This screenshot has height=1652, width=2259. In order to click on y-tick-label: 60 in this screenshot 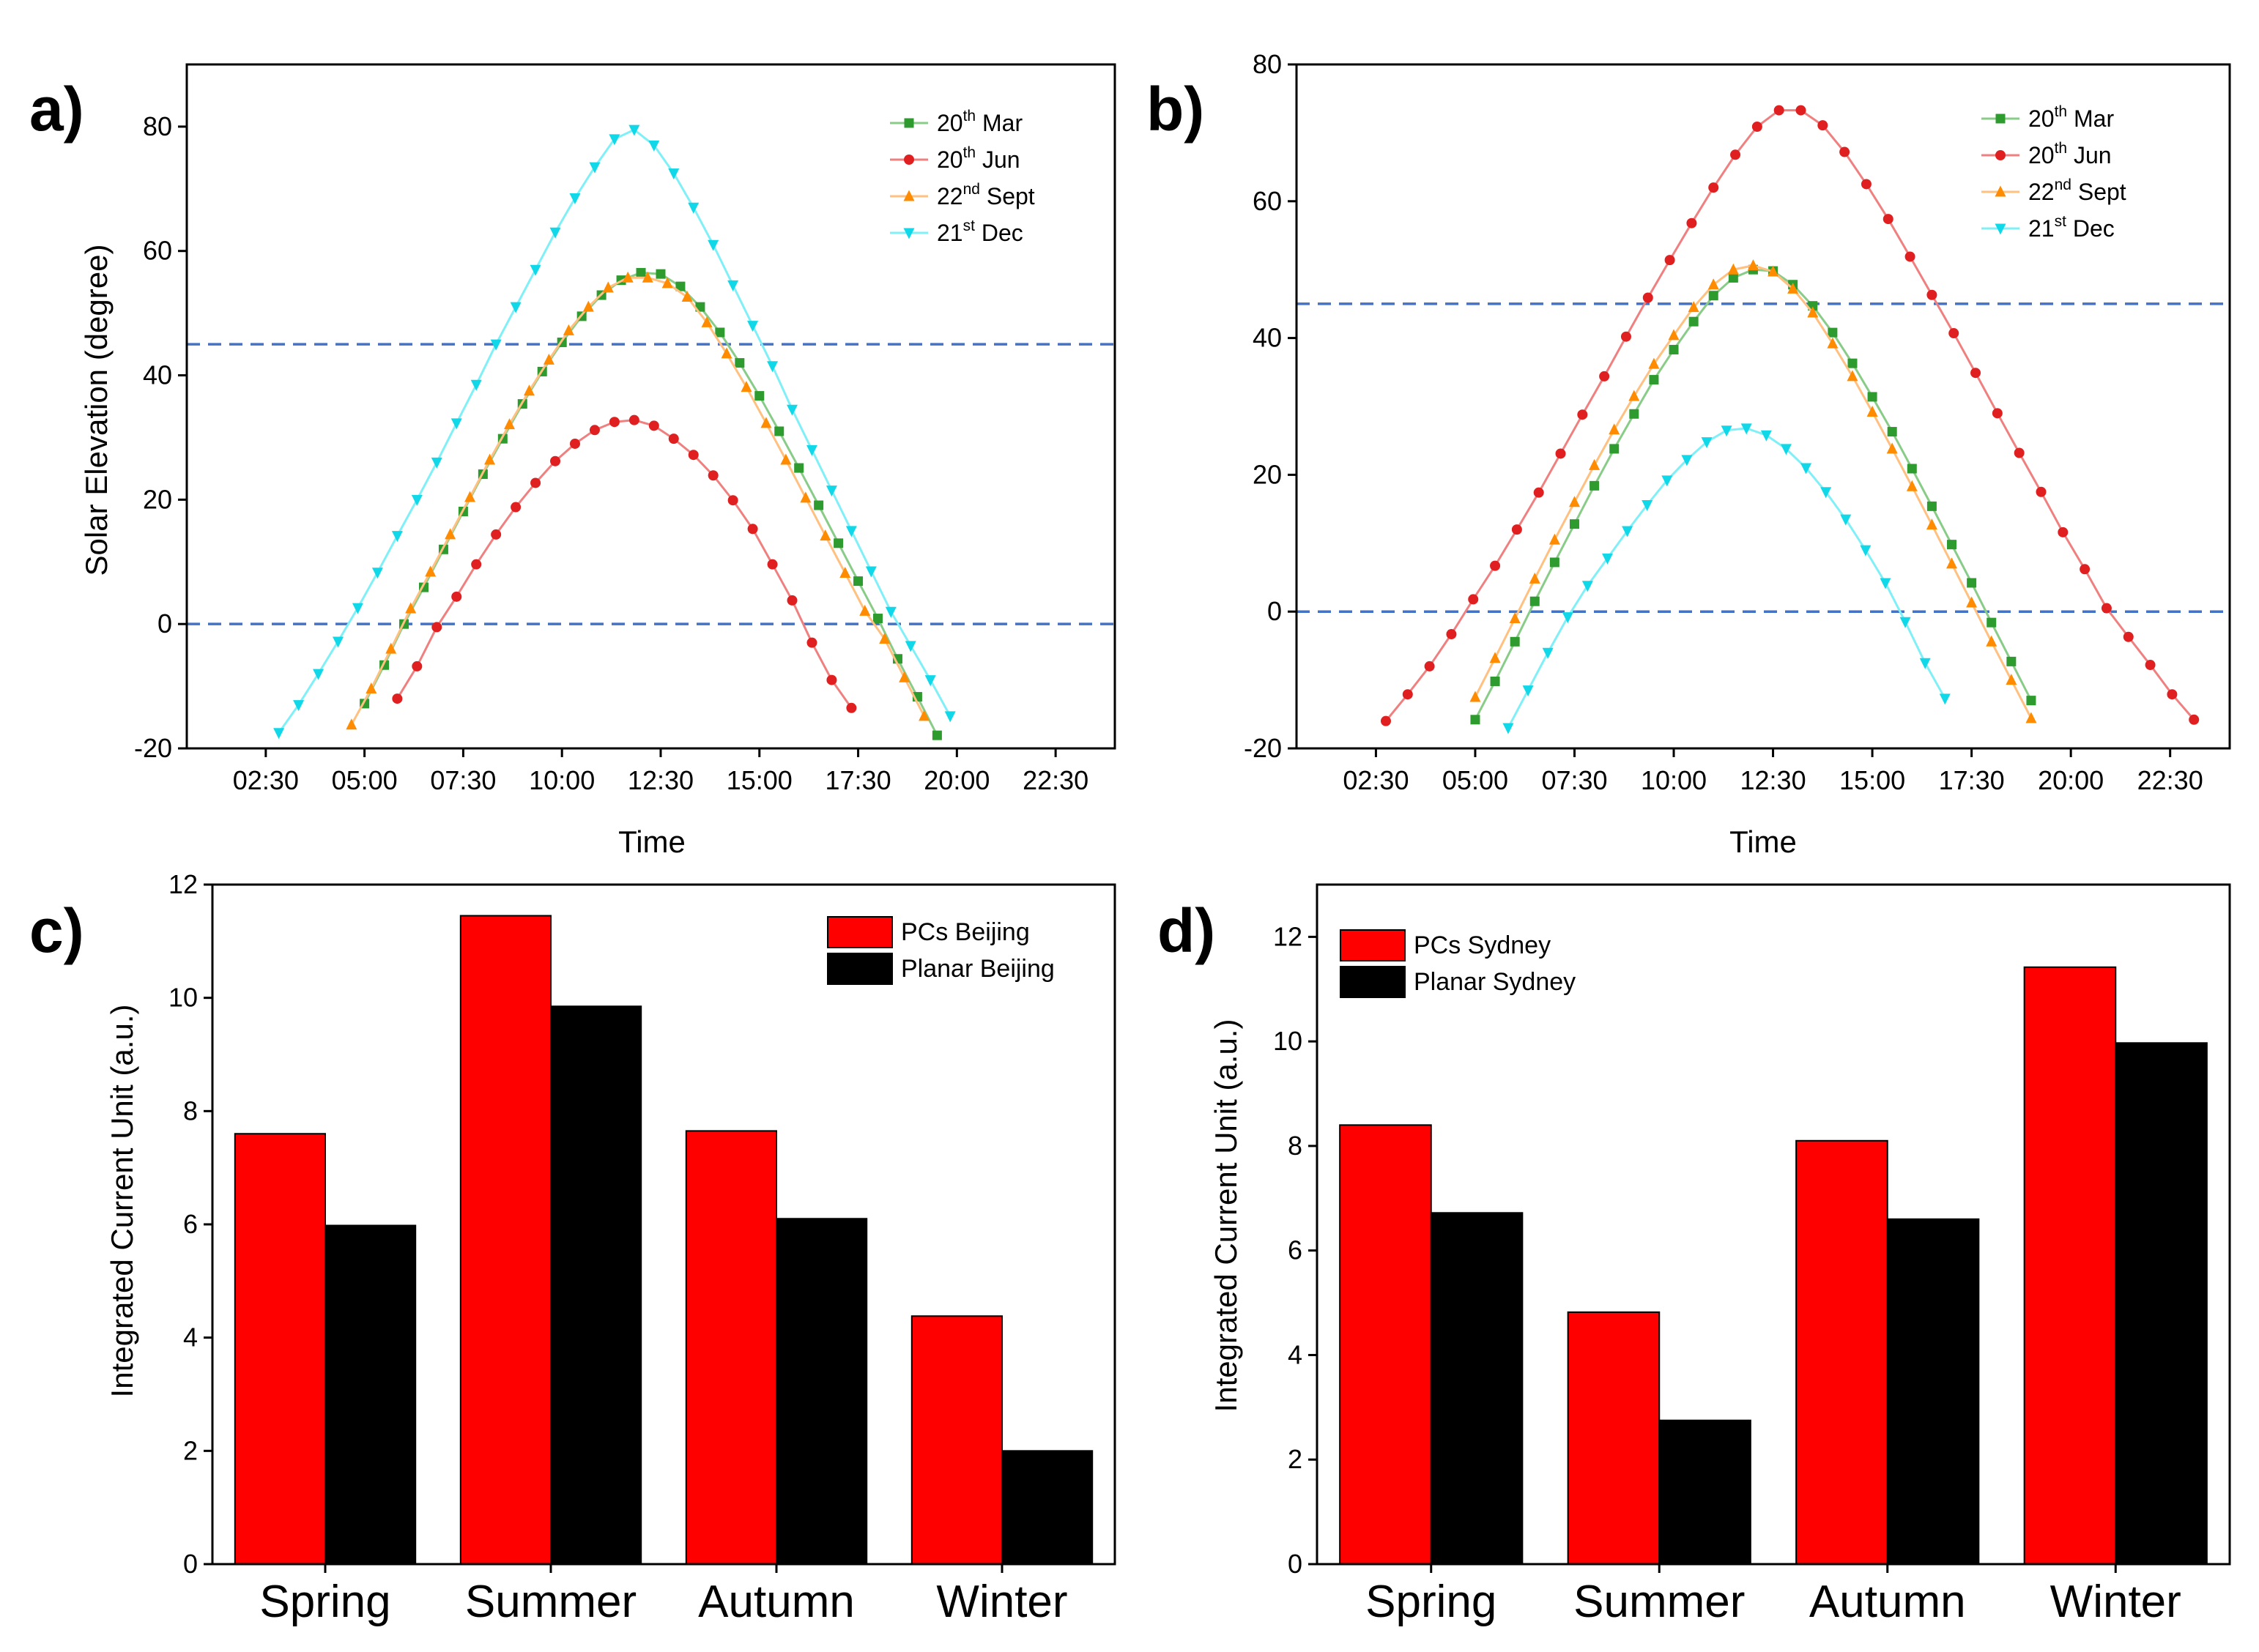, I will do `click(157, 251)`.